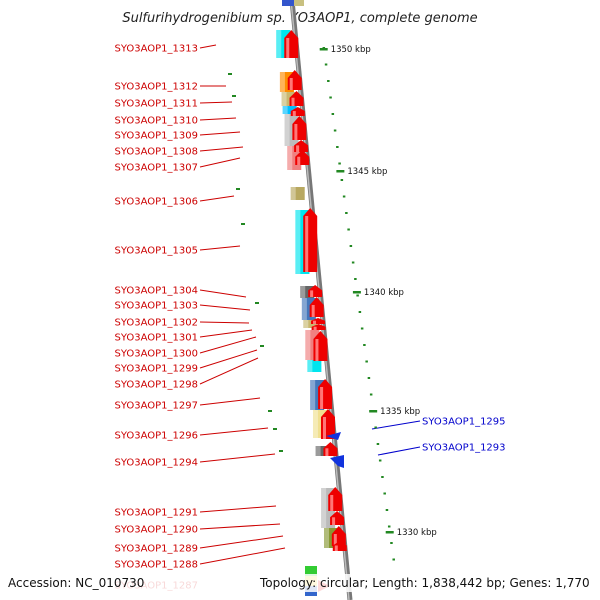 This screenshot has width=600, height=600. Describe the element at coordinates (156, 87) in the screenshot. I see `gene-label: SYO3AOP1_1312` at that location.